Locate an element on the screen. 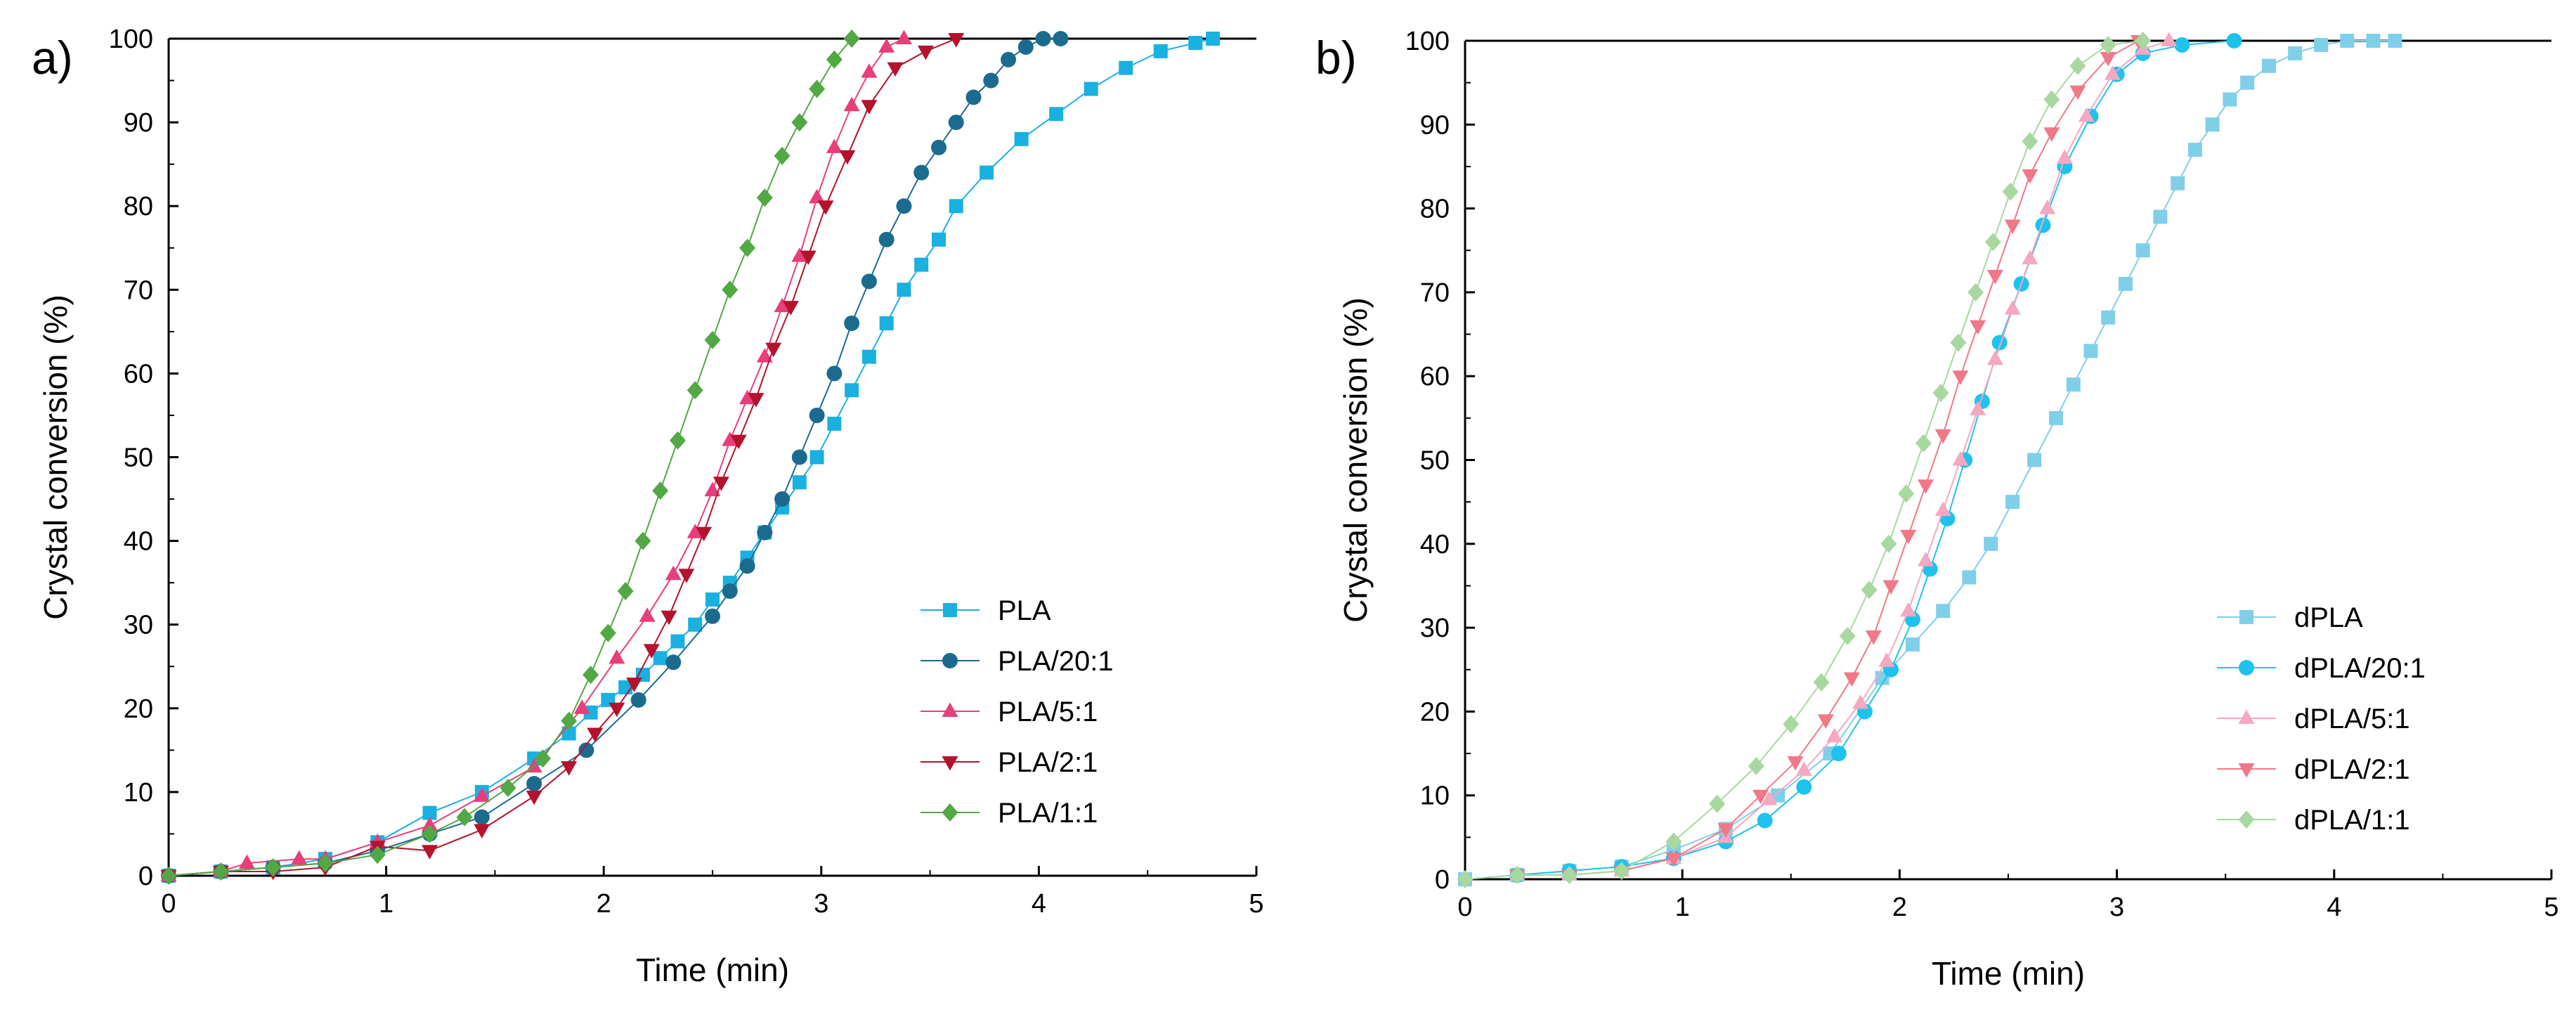 The width and height of the screenshot is (2576, 1017). legend-label: PLA/1:1 is located at coordinates (1048, 814).